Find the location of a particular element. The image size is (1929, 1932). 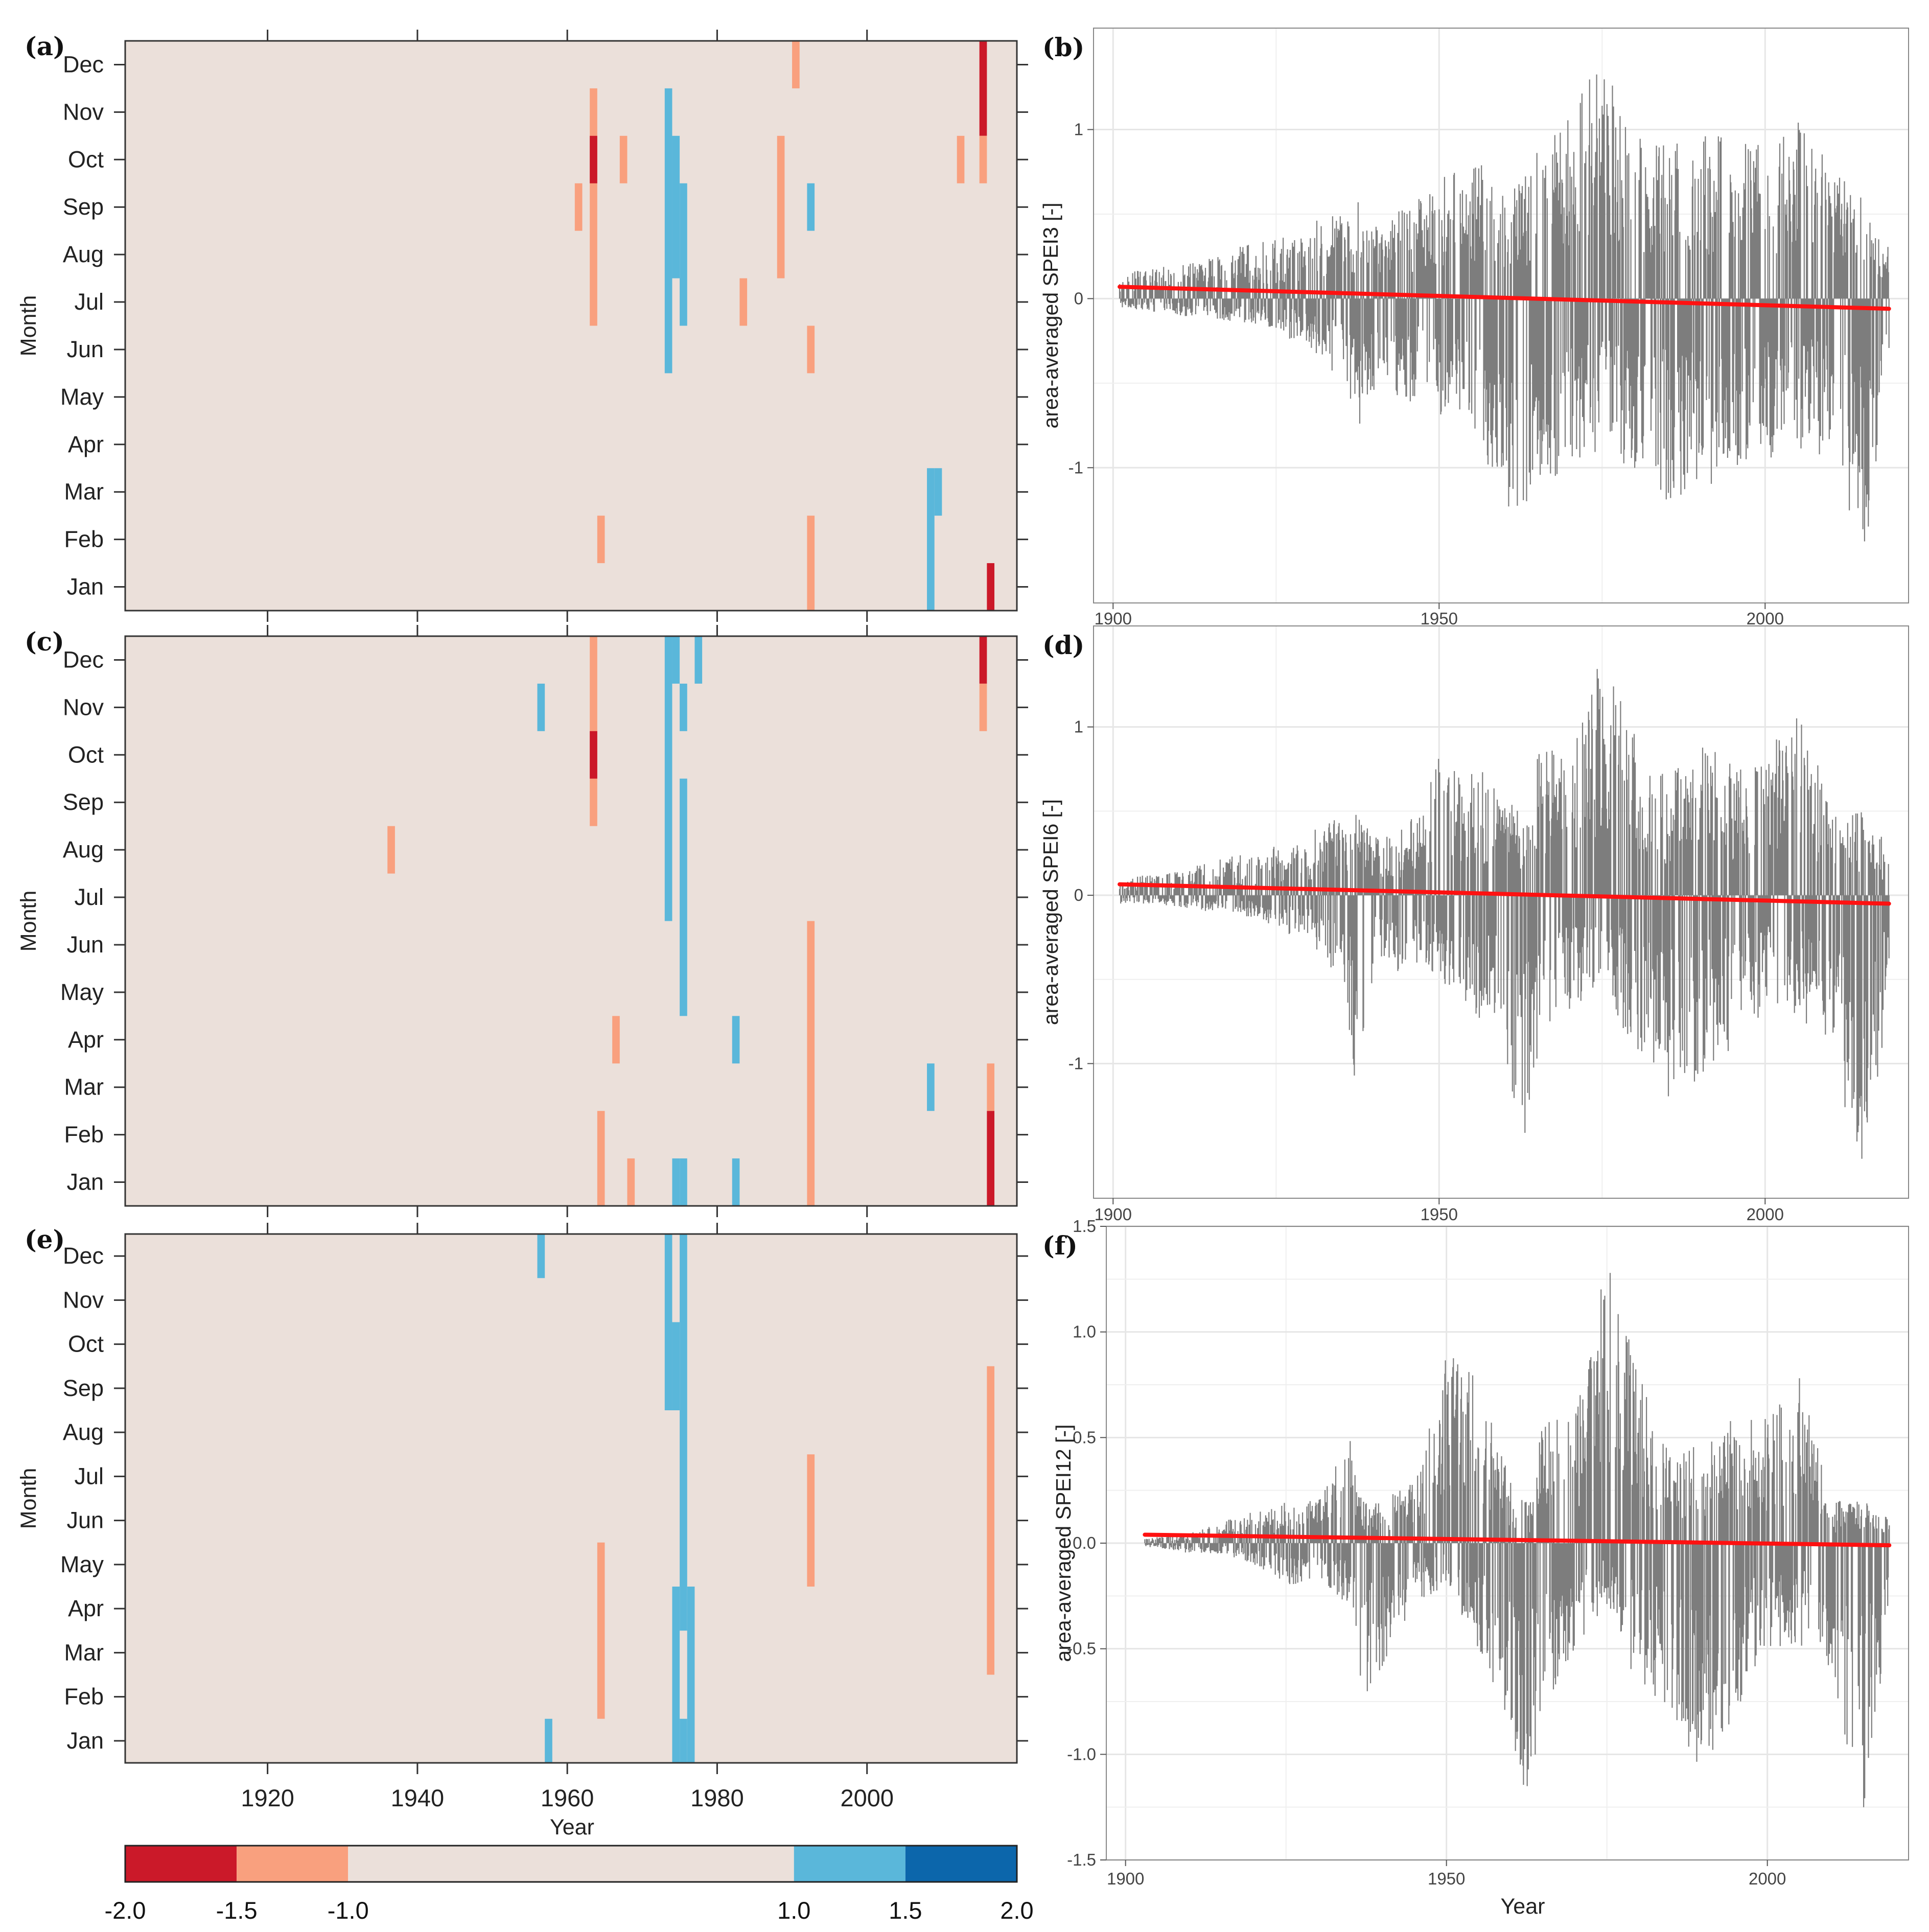

month-label-jan: Jan is located at coordinates (85, 1182).